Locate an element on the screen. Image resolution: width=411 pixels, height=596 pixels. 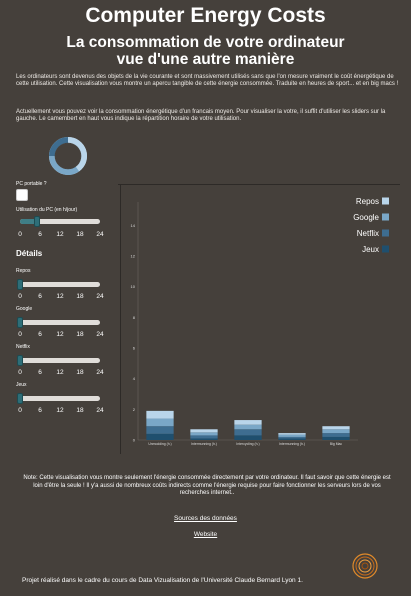
usage-slider-fill is located at coordinates (28, 221).